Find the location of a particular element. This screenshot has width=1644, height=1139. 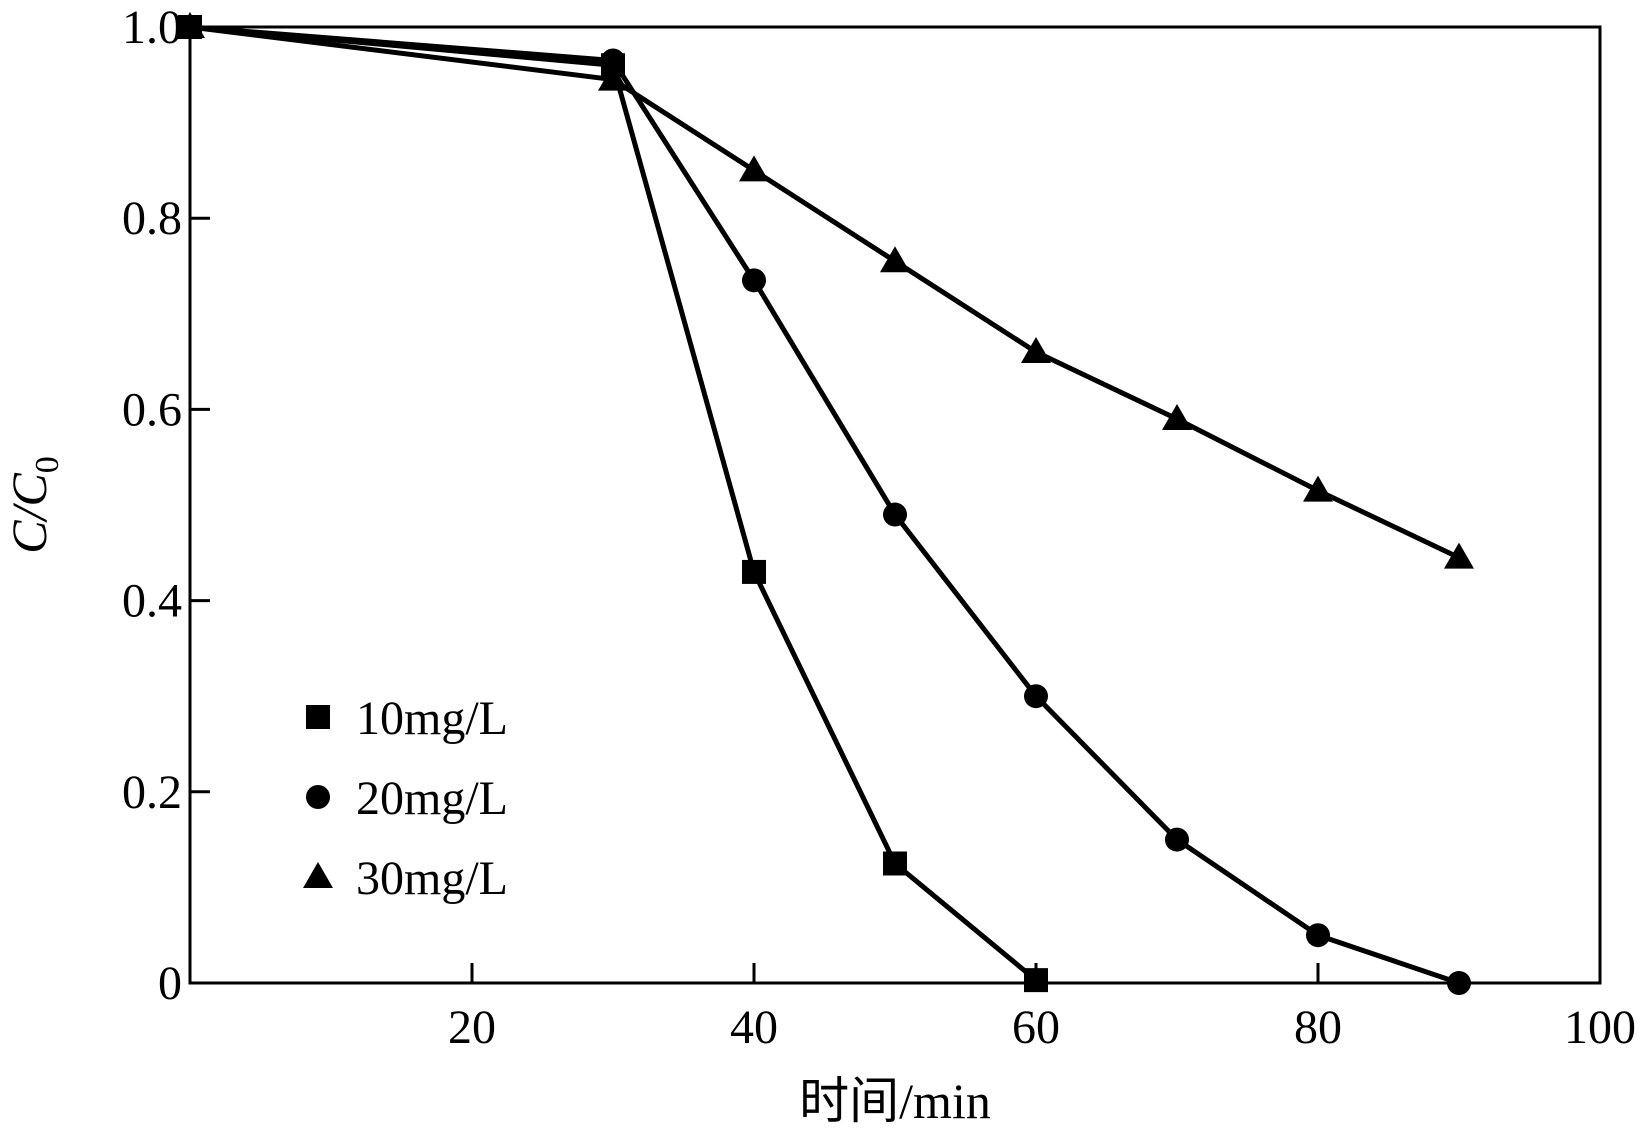

y-axis: 0 0.2 0.4 0.6 0.8 1.0 is located at coordinates (166, 505).